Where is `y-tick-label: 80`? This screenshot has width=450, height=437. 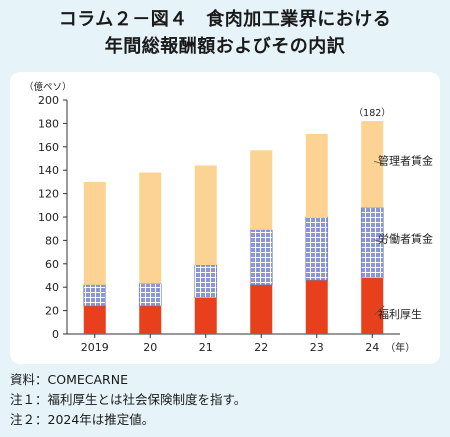 y-tick-label: 80 is located at coordinates (52, 240).